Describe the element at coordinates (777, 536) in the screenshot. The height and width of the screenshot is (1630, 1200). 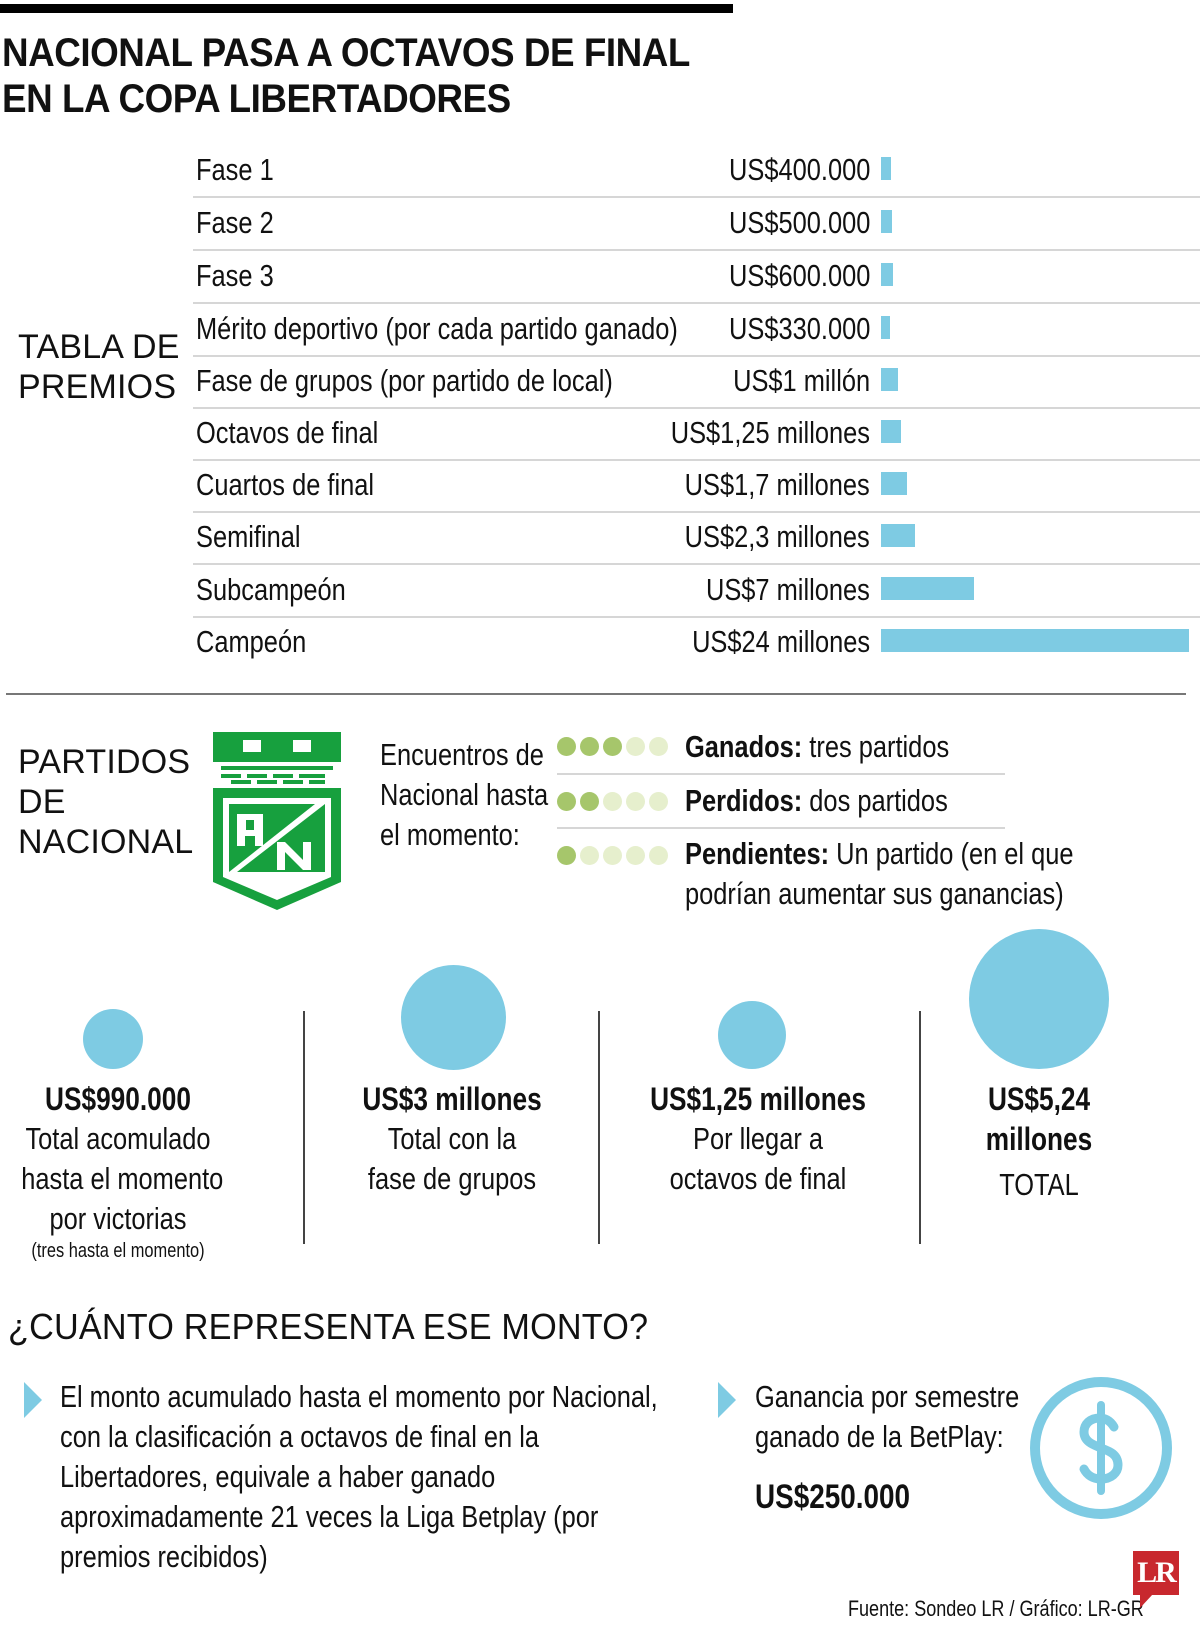
I see `prize-value: US$2,3 millones` at that location.